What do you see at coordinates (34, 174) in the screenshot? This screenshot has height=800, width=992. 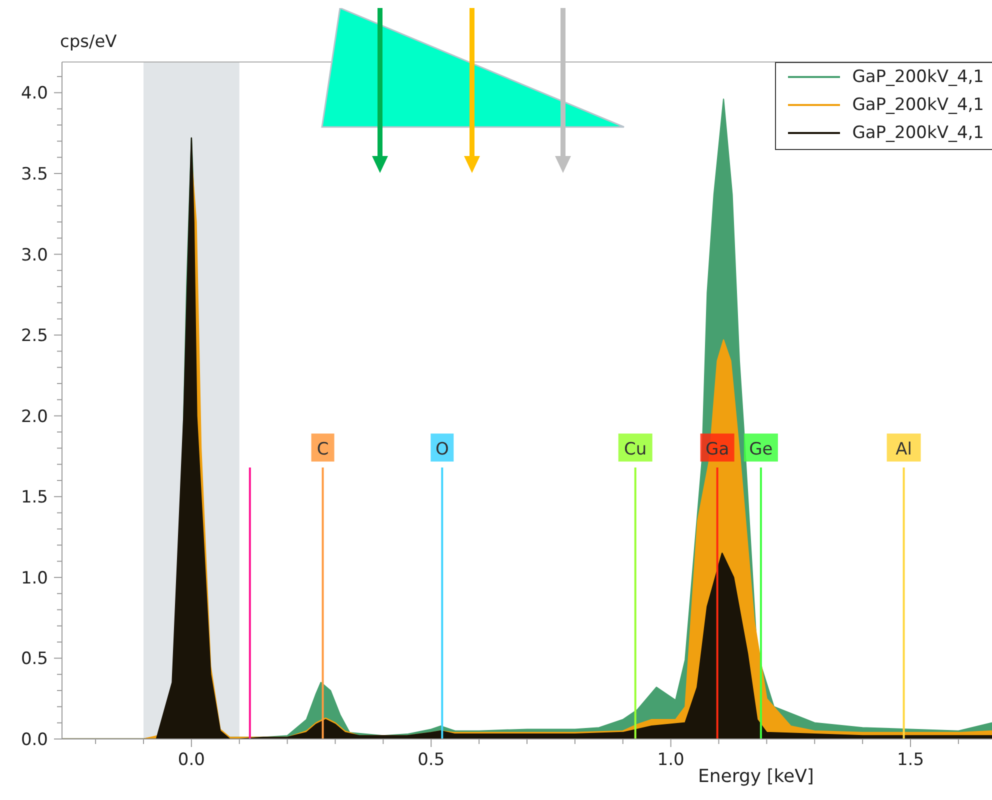 I see `y-tick-label: 3.5` at bounding box center [34, 174].